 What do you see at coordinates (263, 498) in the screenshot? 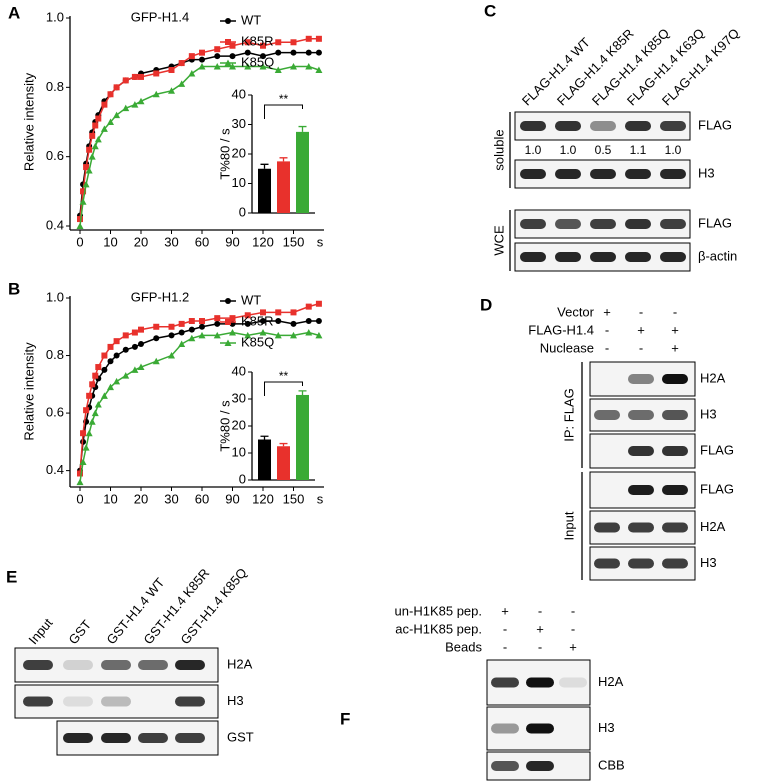
I see `x-tick-label: 120` at bounding box center [263, 498].